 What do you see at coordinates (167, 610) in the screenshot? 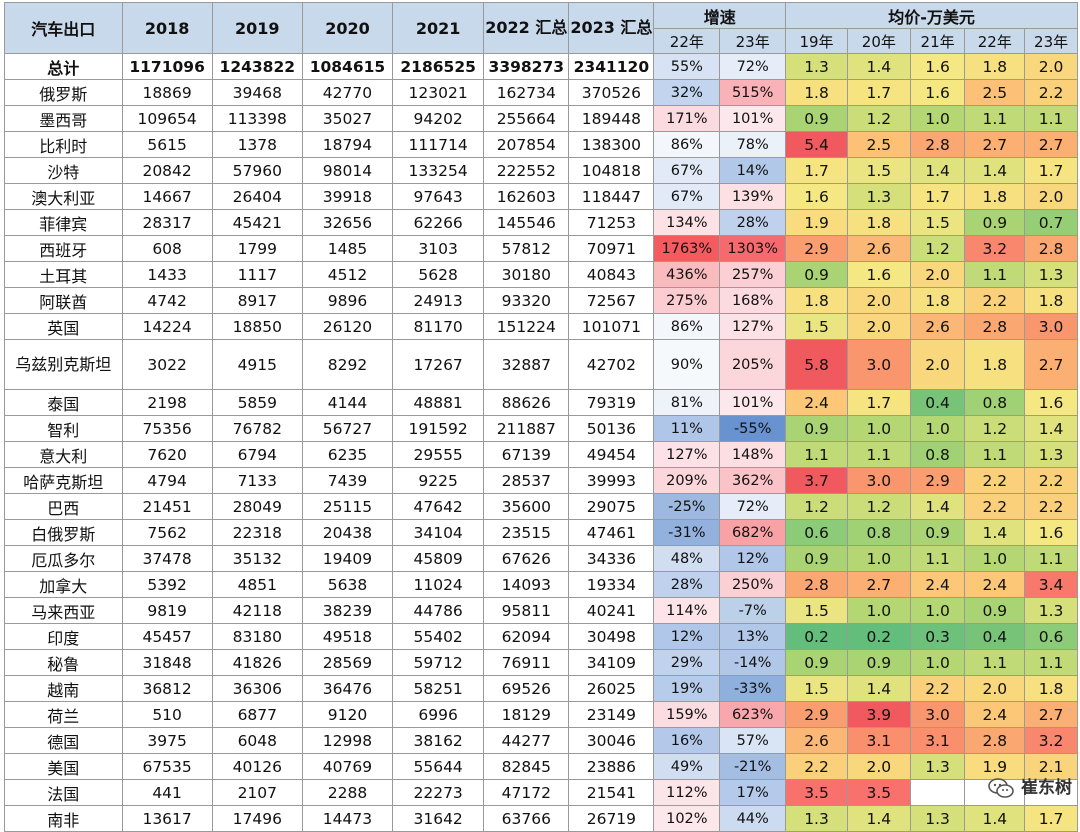
I see `export-volume-cell: 9819` at bounding box center [167, 610].